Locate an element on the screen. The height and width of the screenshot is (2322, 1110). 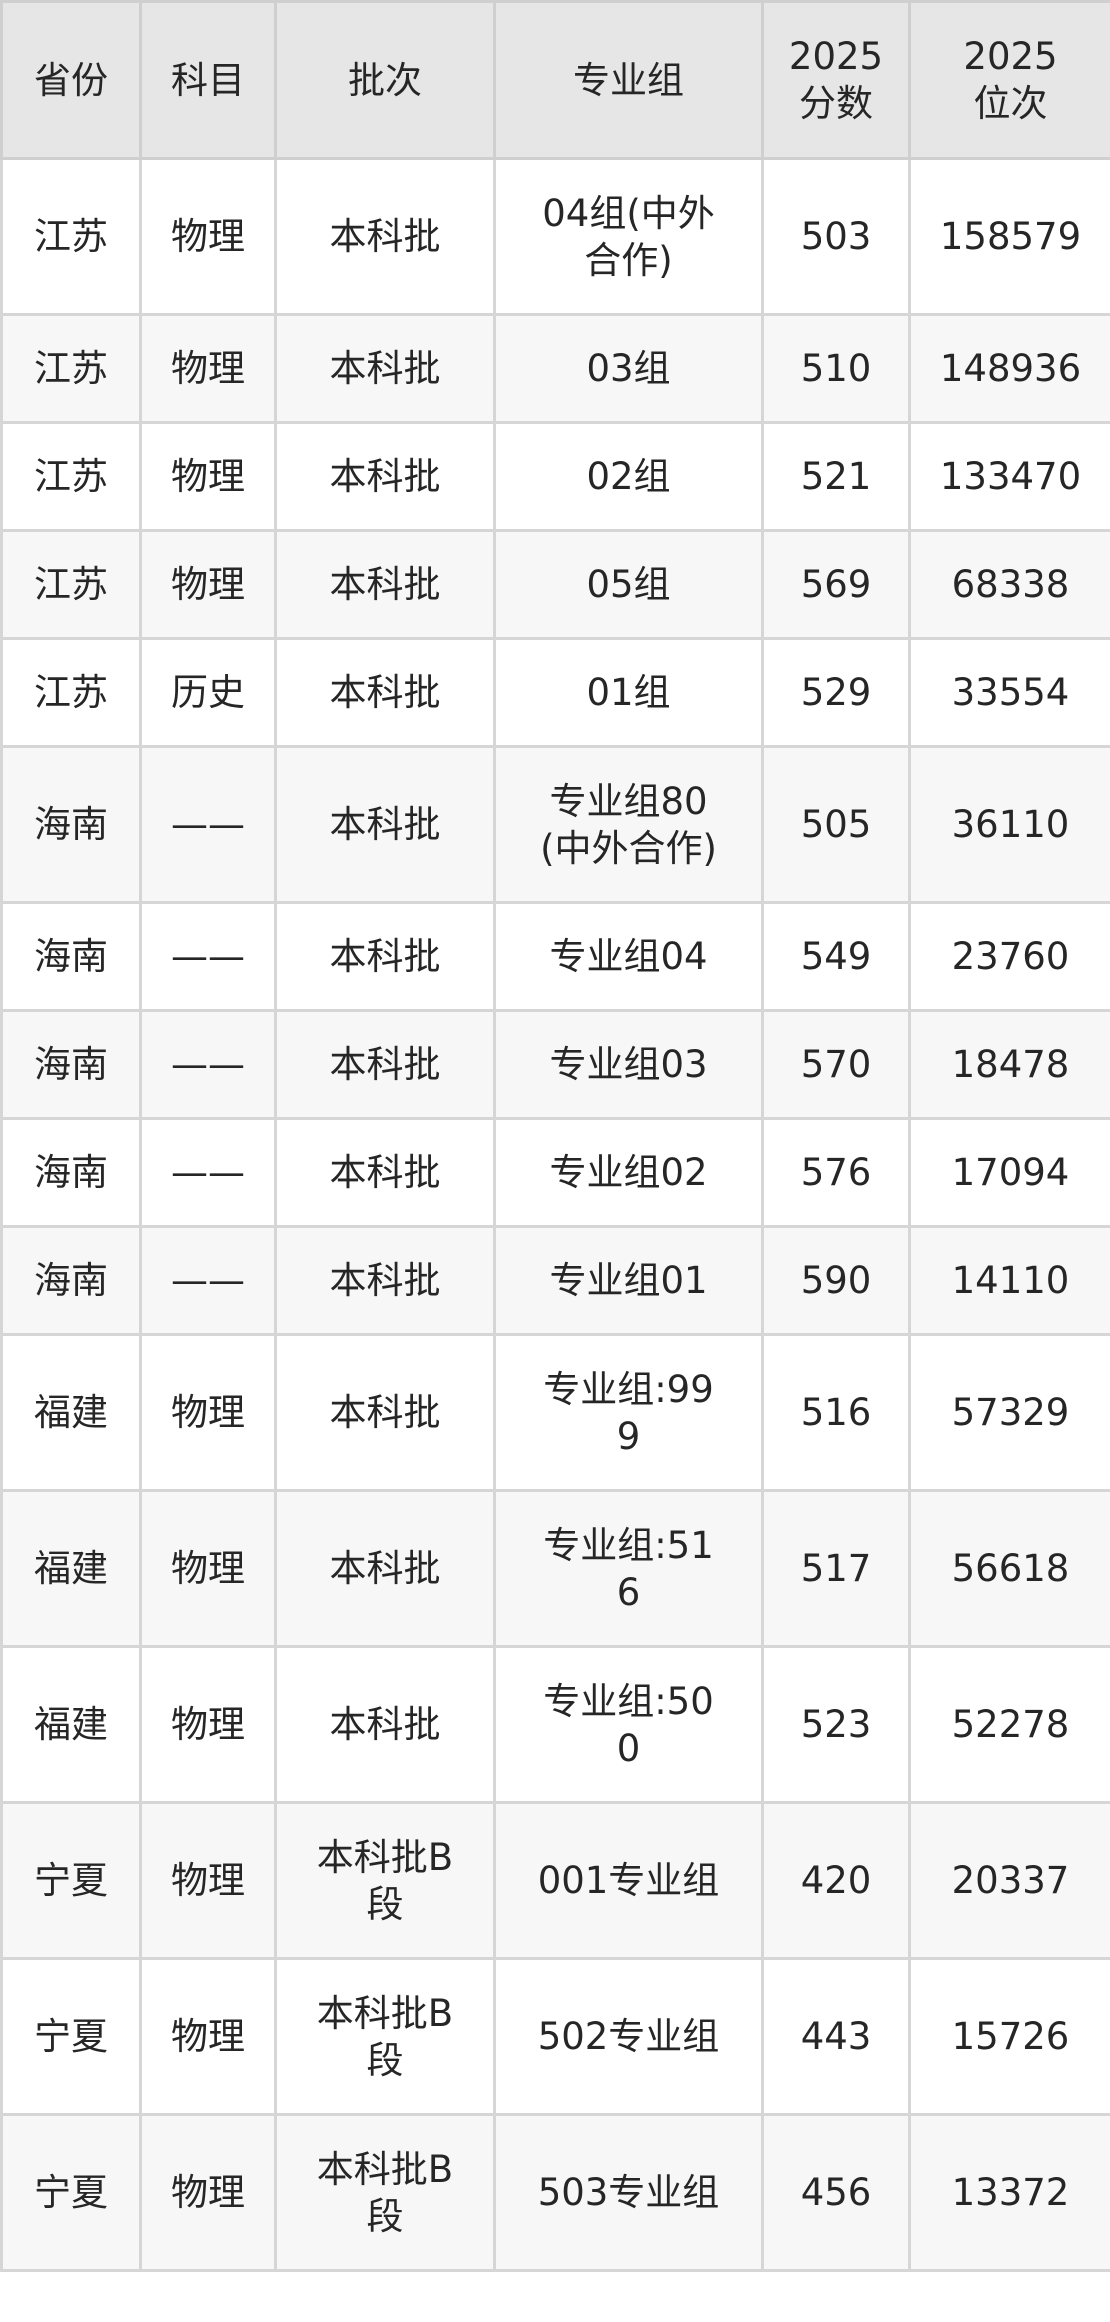
cell-major-group: 02组 is located at coordinates (628, 476).